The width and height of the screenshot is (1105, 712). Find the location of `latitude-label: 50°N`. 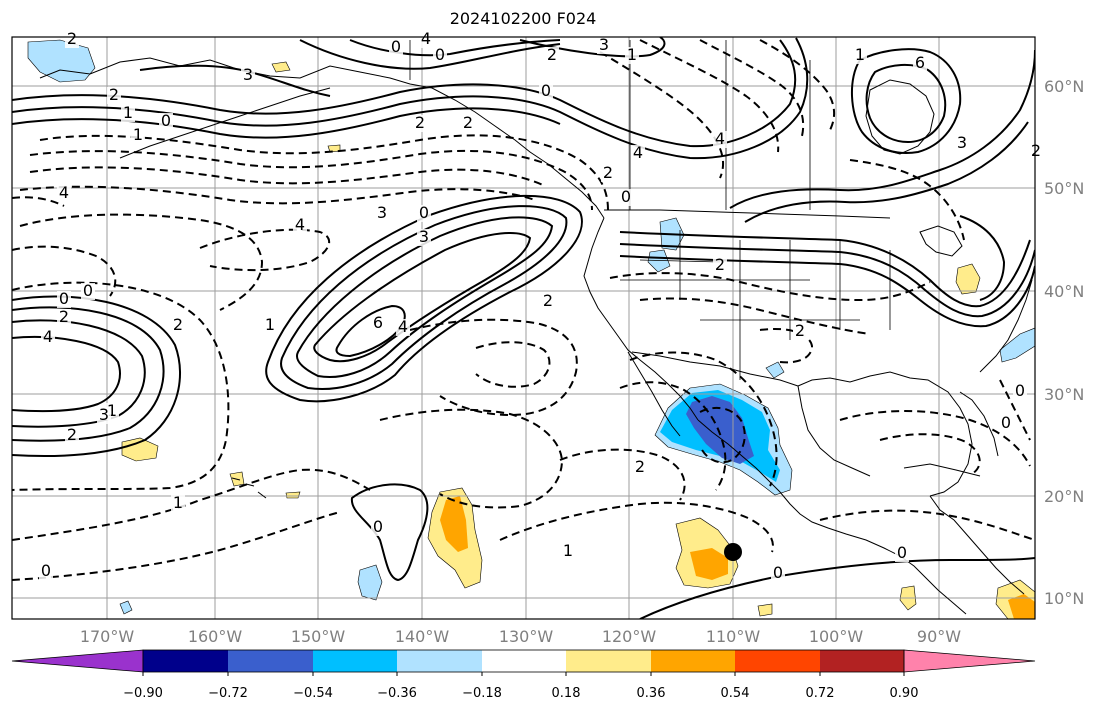

latitude-label: 50°N is located at coordinates (1064, 188).